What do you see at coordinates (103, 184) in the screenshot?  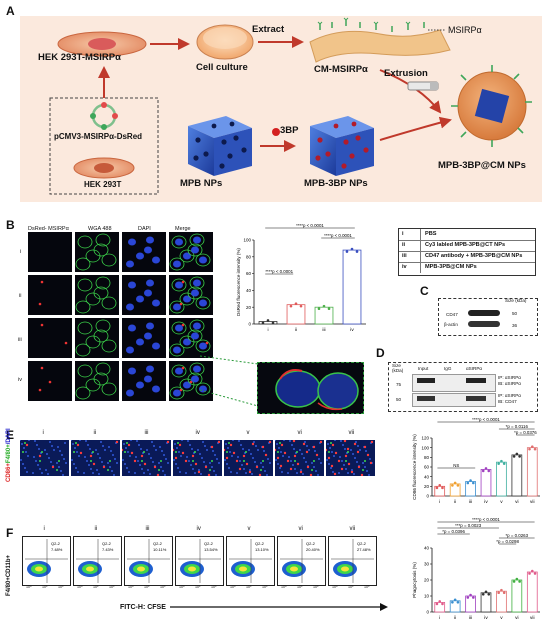 I see `hek293t-label: HEK 293T` at bounding box center [103, 184].